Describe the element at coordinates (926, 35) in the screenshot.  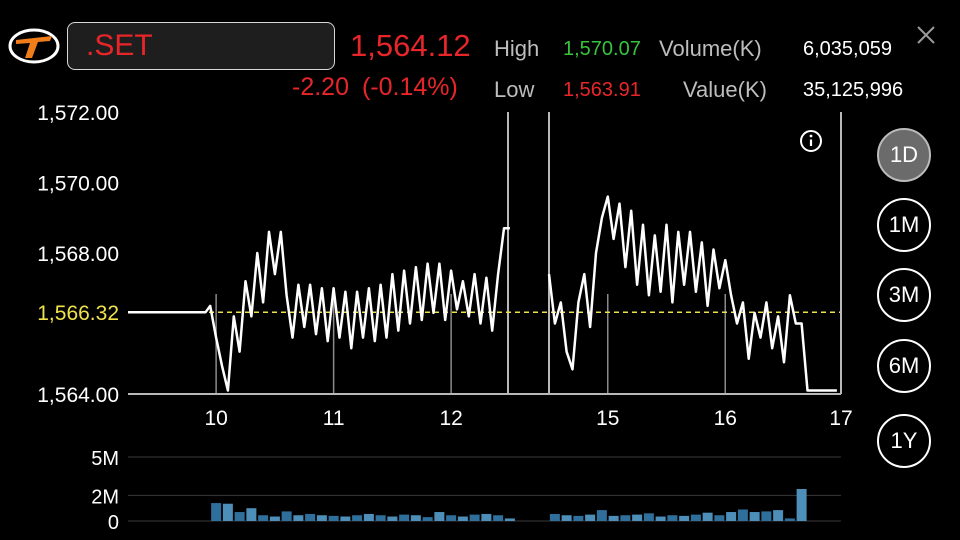
I see `close-icon` at that location.